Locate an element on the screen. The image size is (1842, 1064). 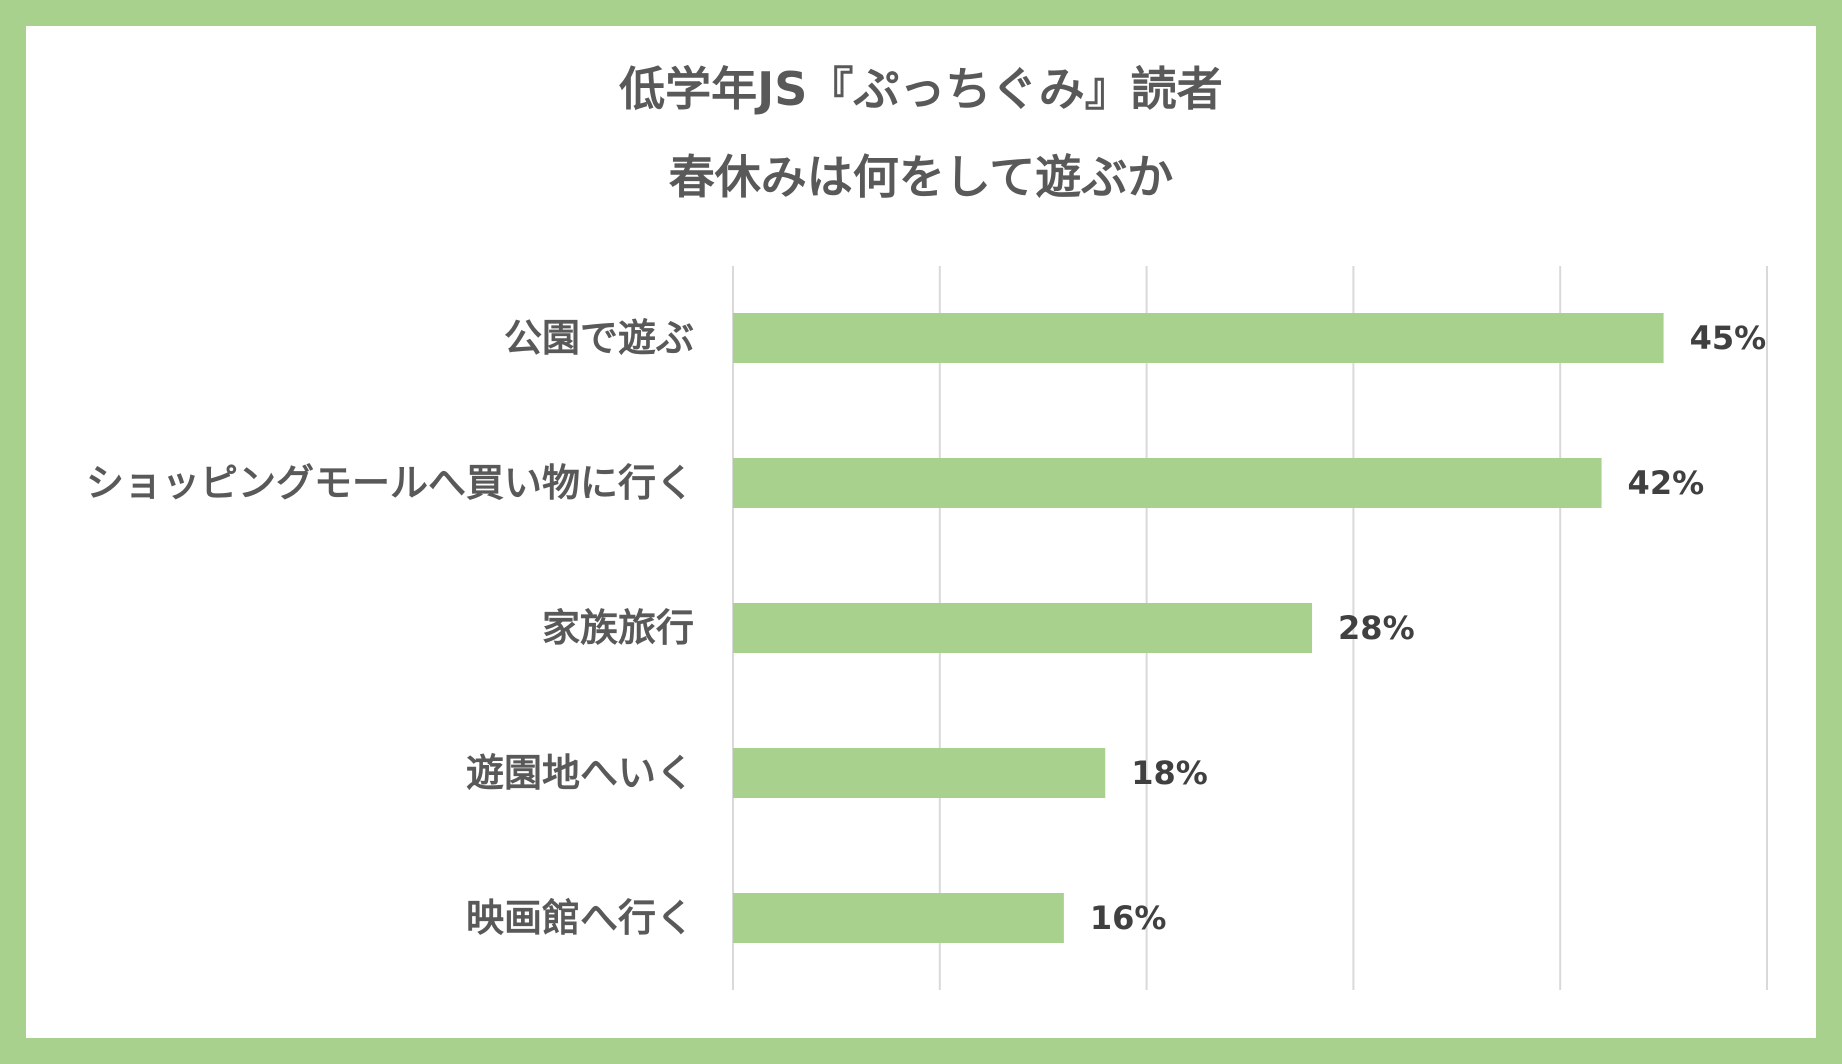
value-label: 16% is located at coordinates (1128, 918).